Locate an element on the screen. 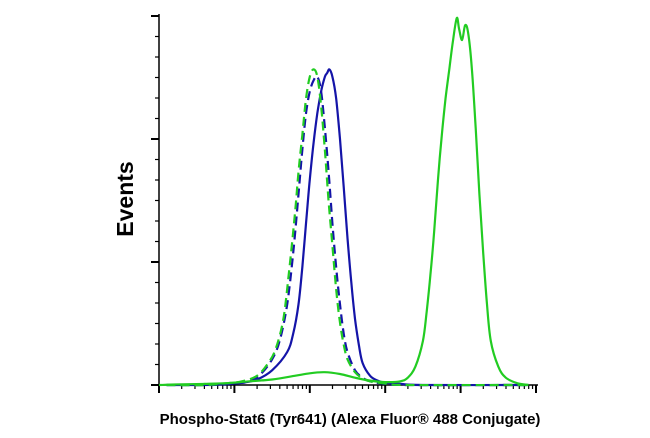  x-axis-ticks is located at coordinates (347, 389).